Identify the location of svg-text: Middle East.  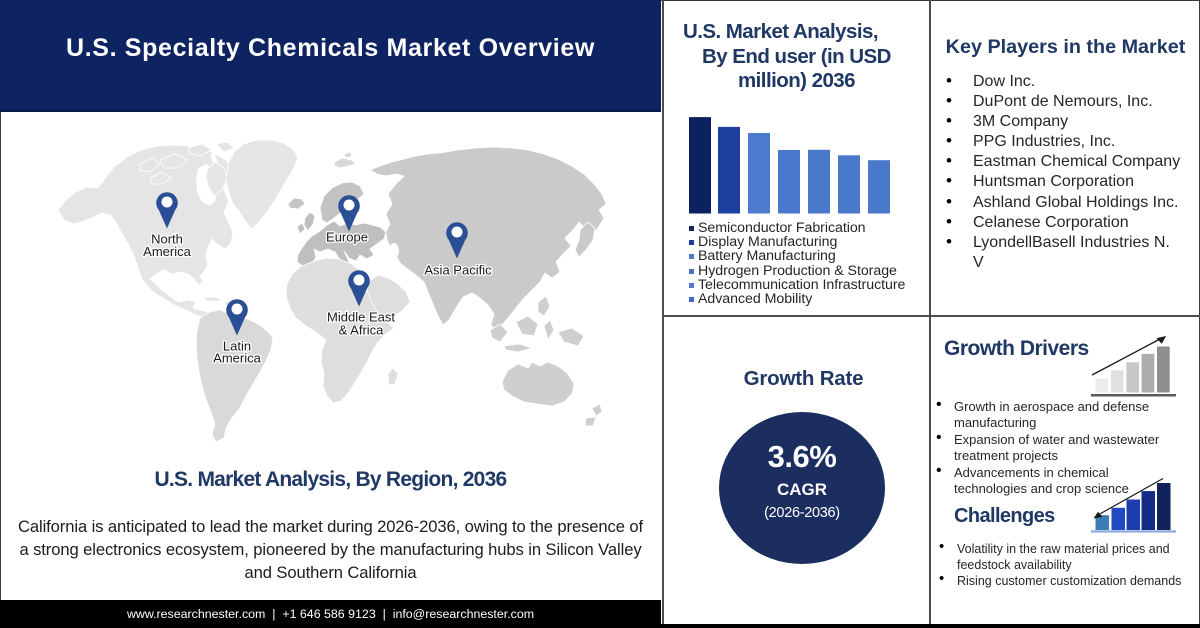
(361, 317).